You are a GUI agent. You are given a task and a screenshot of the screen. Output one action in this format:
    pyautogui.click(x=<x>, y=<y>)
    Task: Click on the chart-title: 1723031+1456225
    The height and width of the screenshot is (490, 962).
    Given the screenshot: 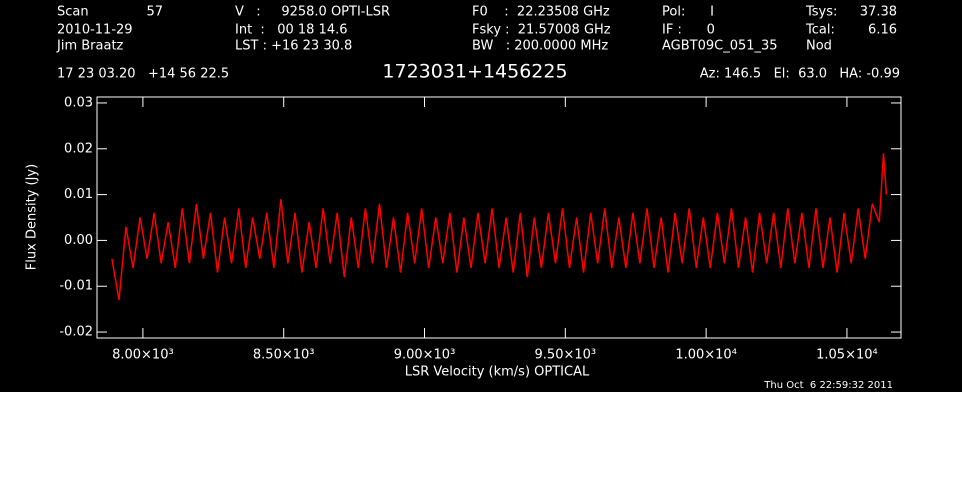 What is the action you would take?
    pyautogui.click(x=474, y=72)
    